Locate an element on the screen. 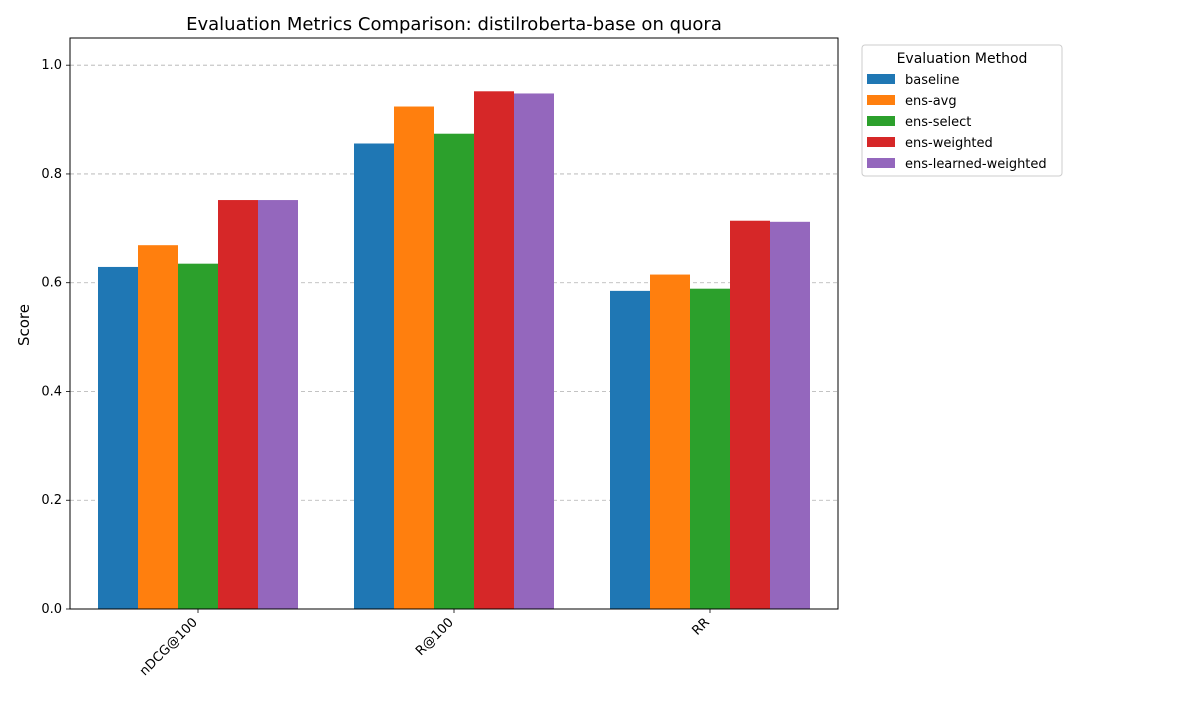 The image size is (1200, 704). legend-label-baseline: baseline is located at coordinates (932, 80).